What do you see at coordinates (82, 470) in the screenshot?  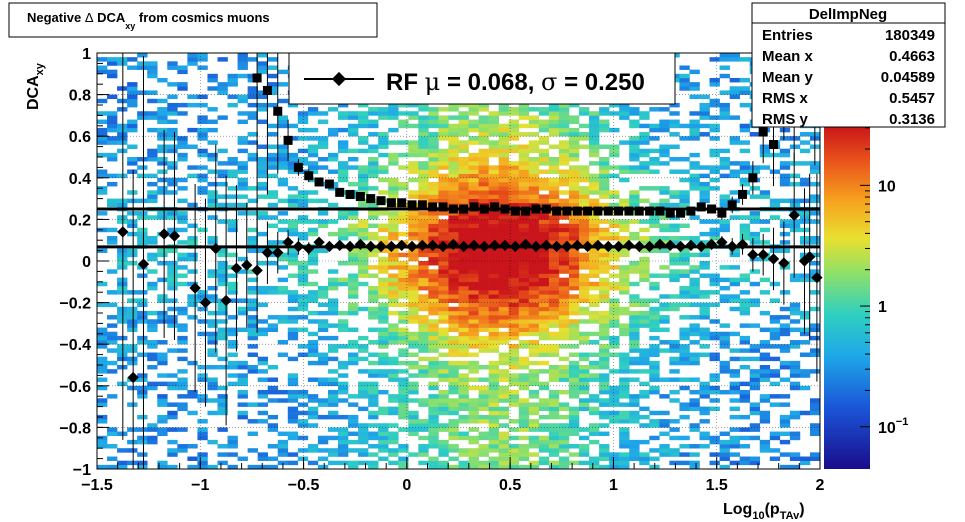 I see `y-tick-label: −1` at bounding box center [82, 470].